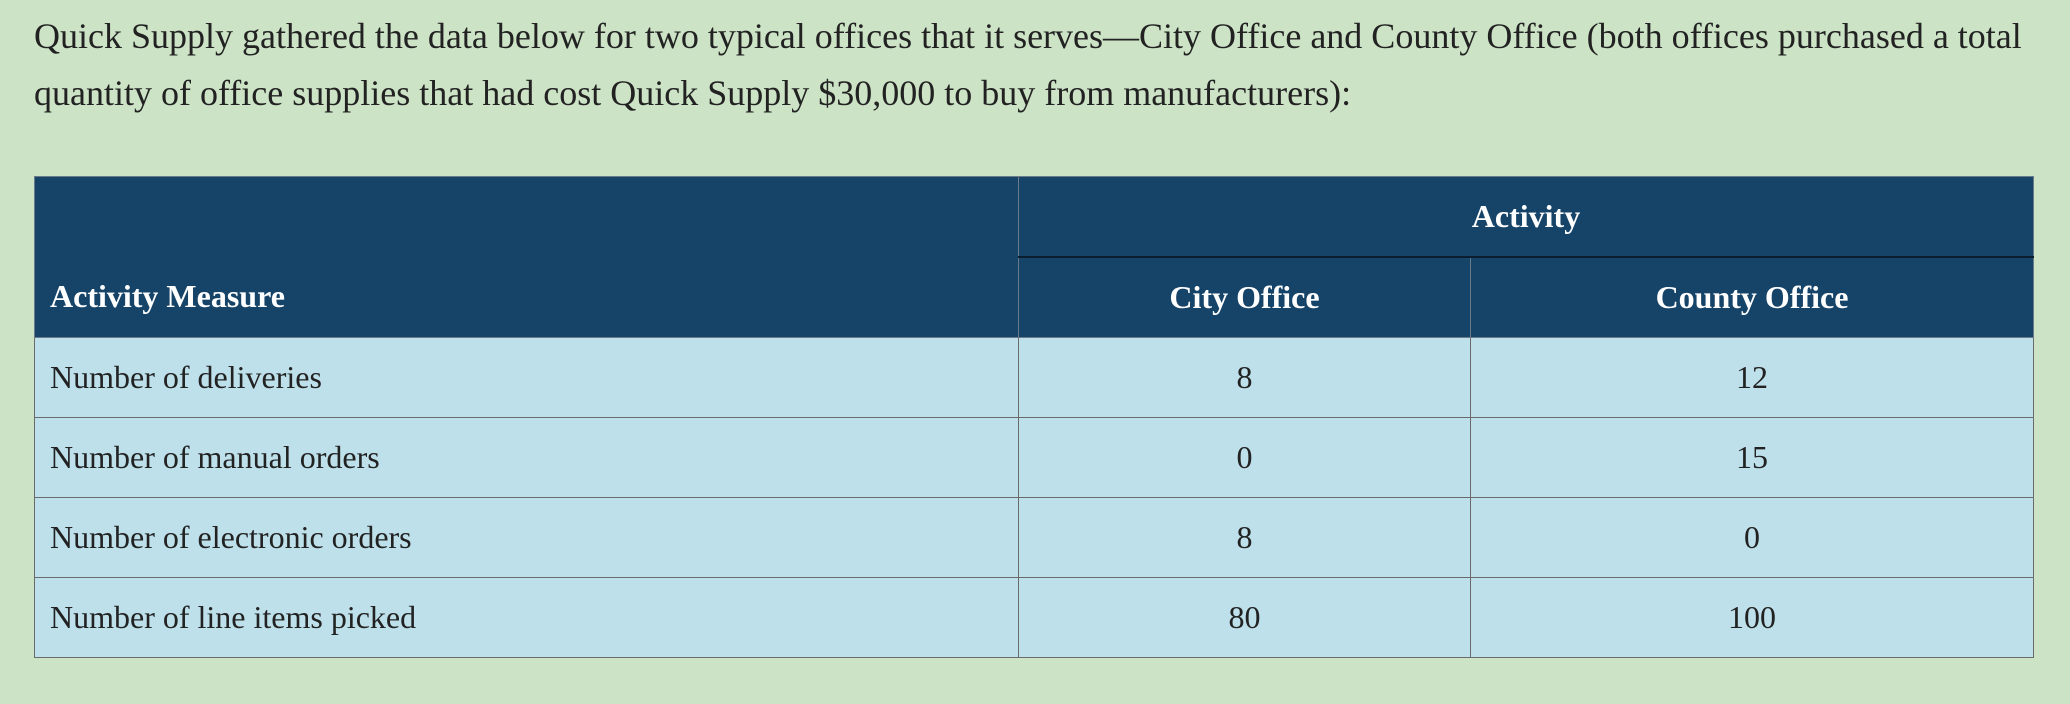 The image size is (2070, 704). Describe the element at coordinates (526, 257) in the screenshot. I see `activity-measure-header: Activity Measure` at that location.